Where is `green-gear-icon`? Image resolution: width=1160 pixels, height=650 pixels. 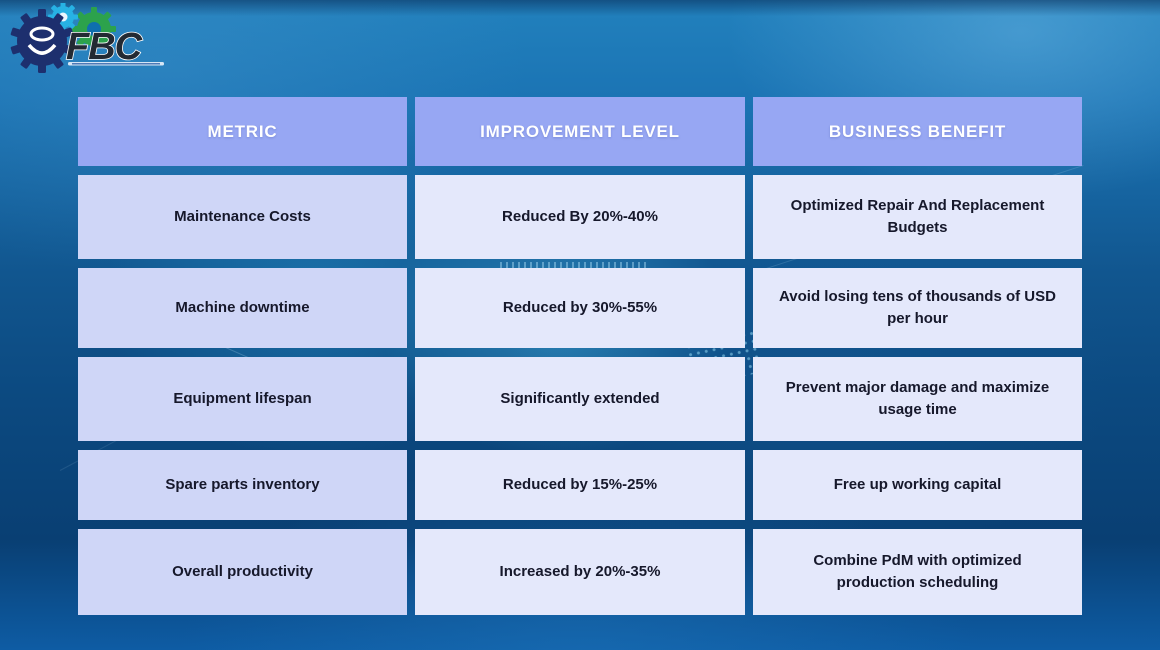
green-gear-icon is located at coordinates (94, 29).